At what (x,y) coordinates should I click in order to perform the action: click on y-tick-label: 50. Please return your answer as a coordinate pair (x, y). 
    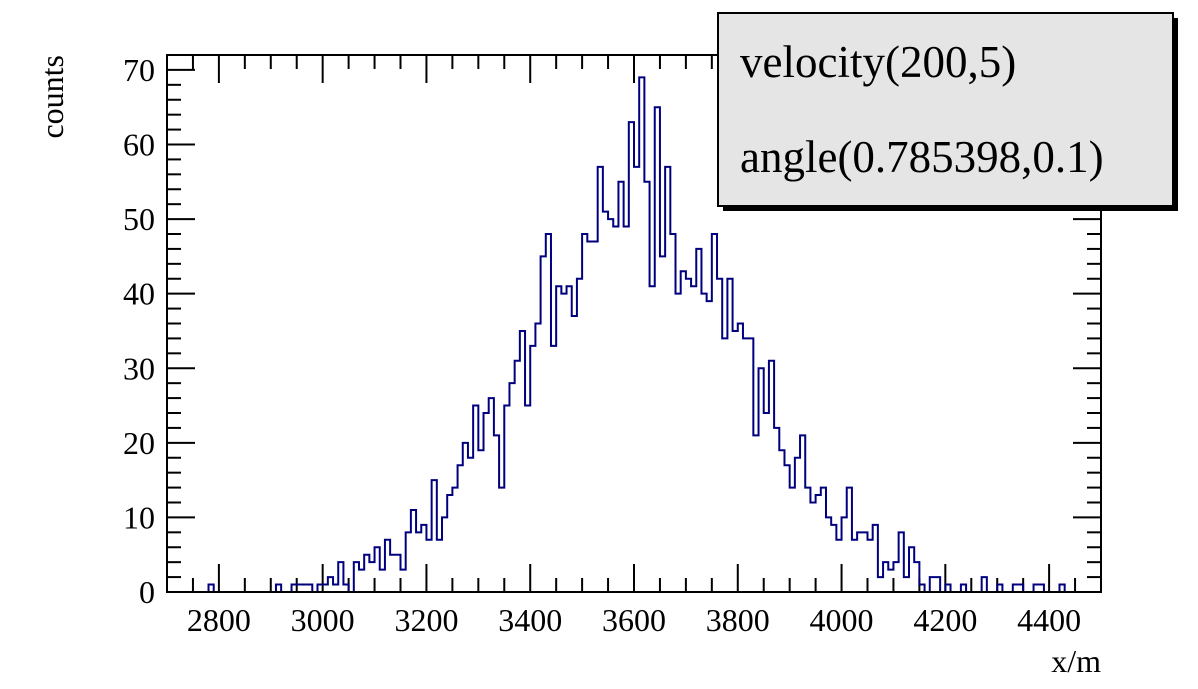
    Looking at the image, I should click on (139, 219).